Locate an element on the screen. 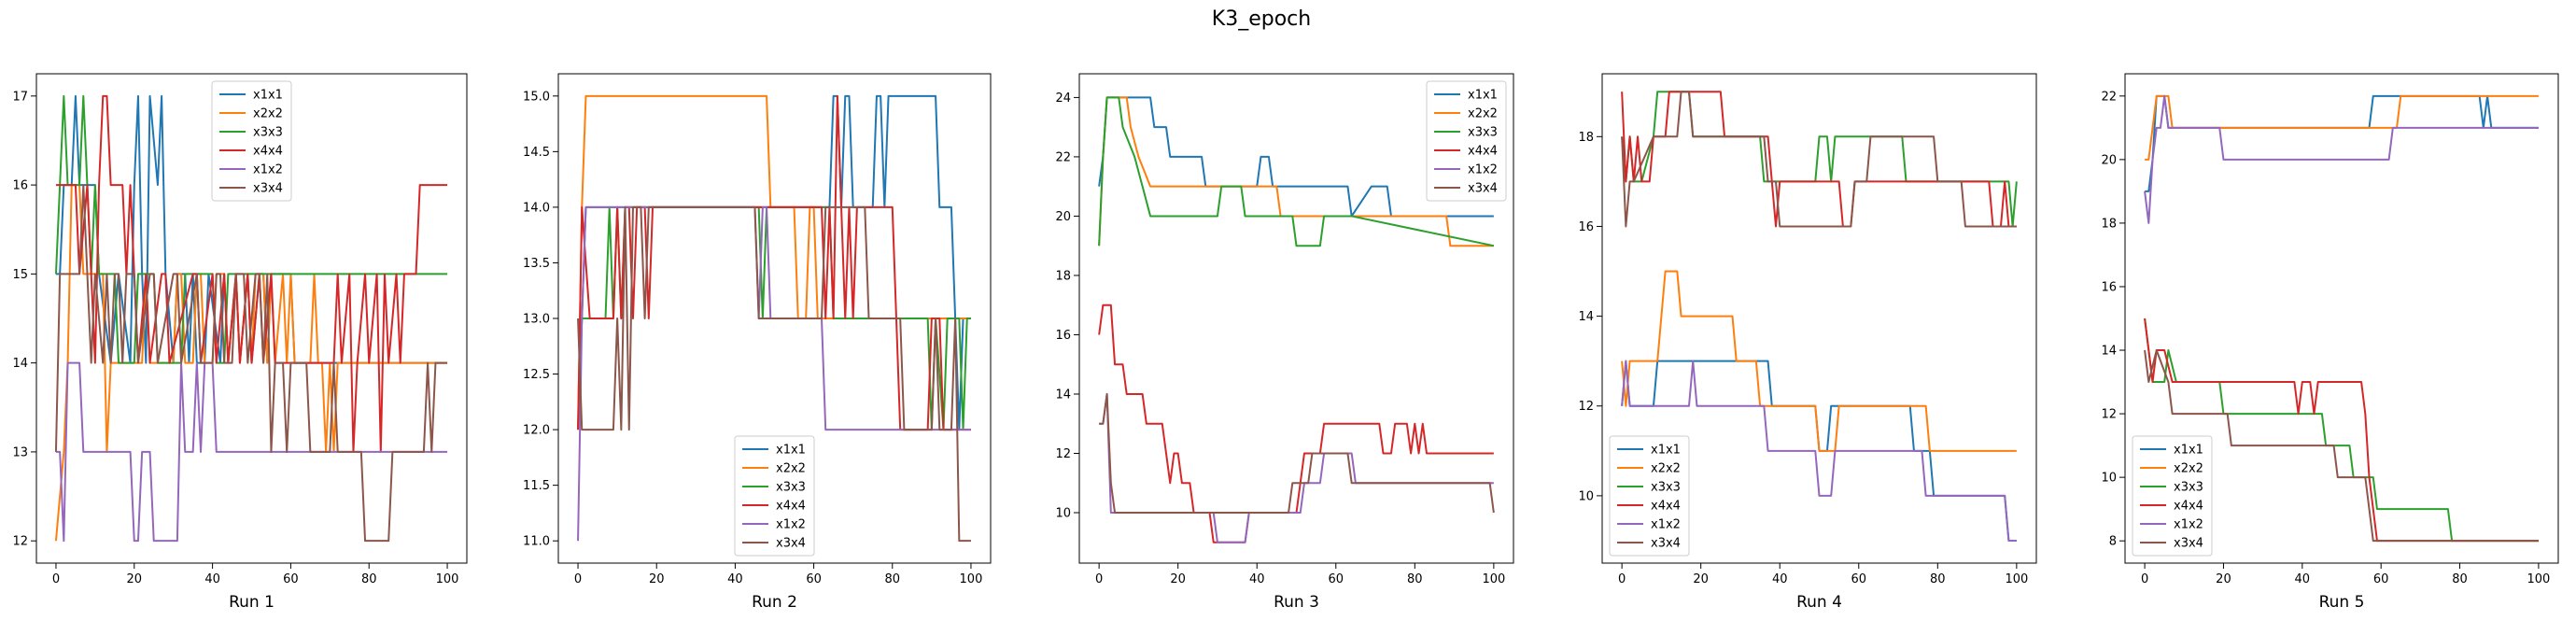  series-line-x1x1 is located at coordinates (774, 263).